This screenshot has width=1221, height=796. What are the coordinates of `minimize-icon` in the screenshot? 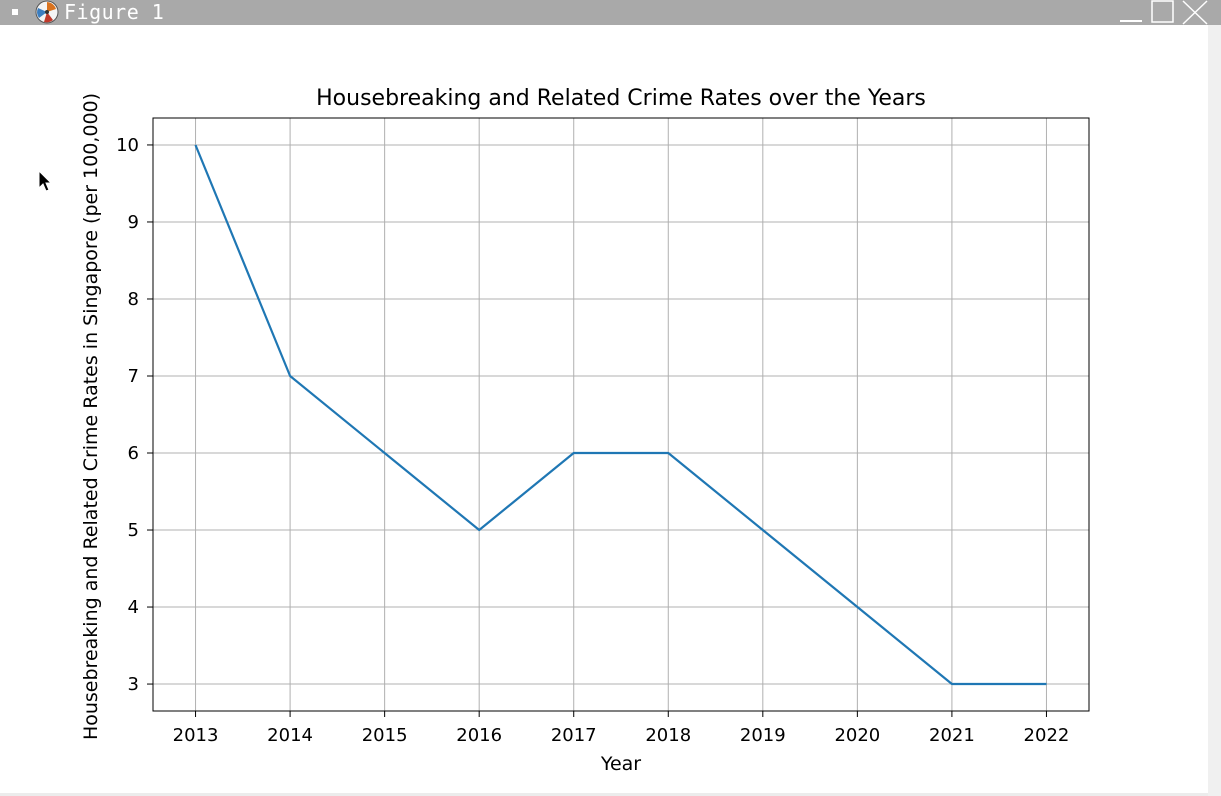 It's located at (1131, 12).